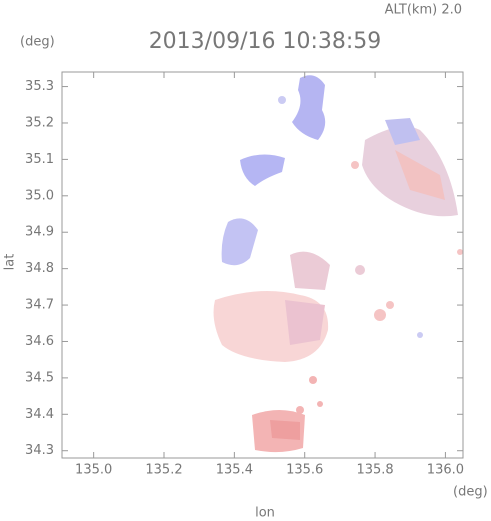  Describe the element at coordinates (39, 195) in the screenshot. I see `y-tick-label: 35.0` at that location.